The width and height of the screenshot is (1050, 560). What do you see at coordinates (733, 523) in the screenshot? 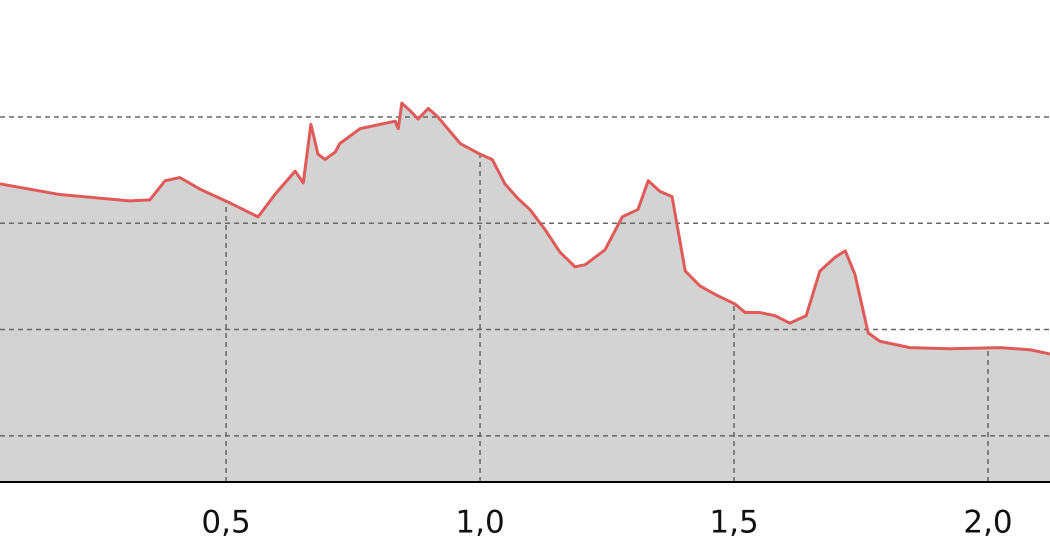
I see `x-tick-label: 1,5` at bounding box center [733, 523].